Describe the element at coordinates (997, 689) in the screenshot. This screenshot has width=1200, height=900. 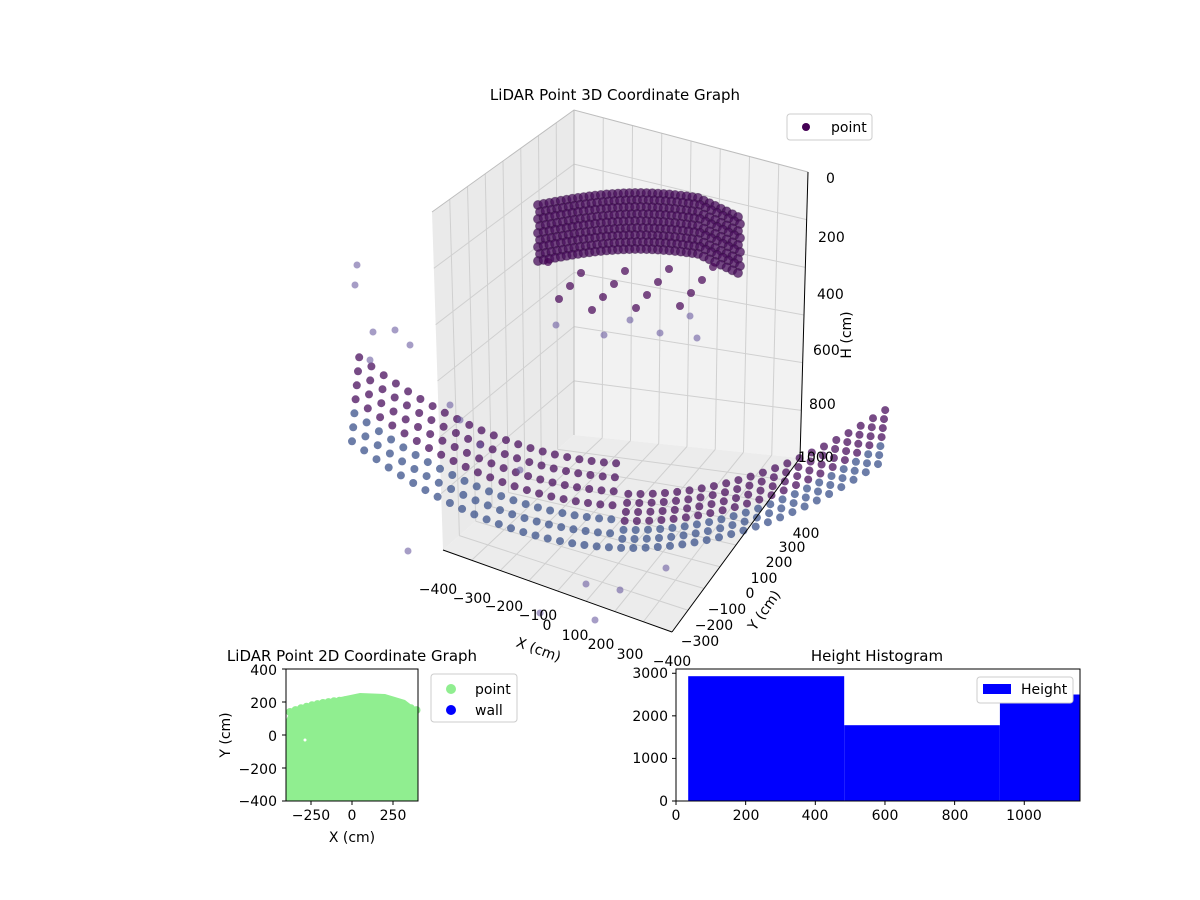
I see `histogram-legend-swatch` at that location.